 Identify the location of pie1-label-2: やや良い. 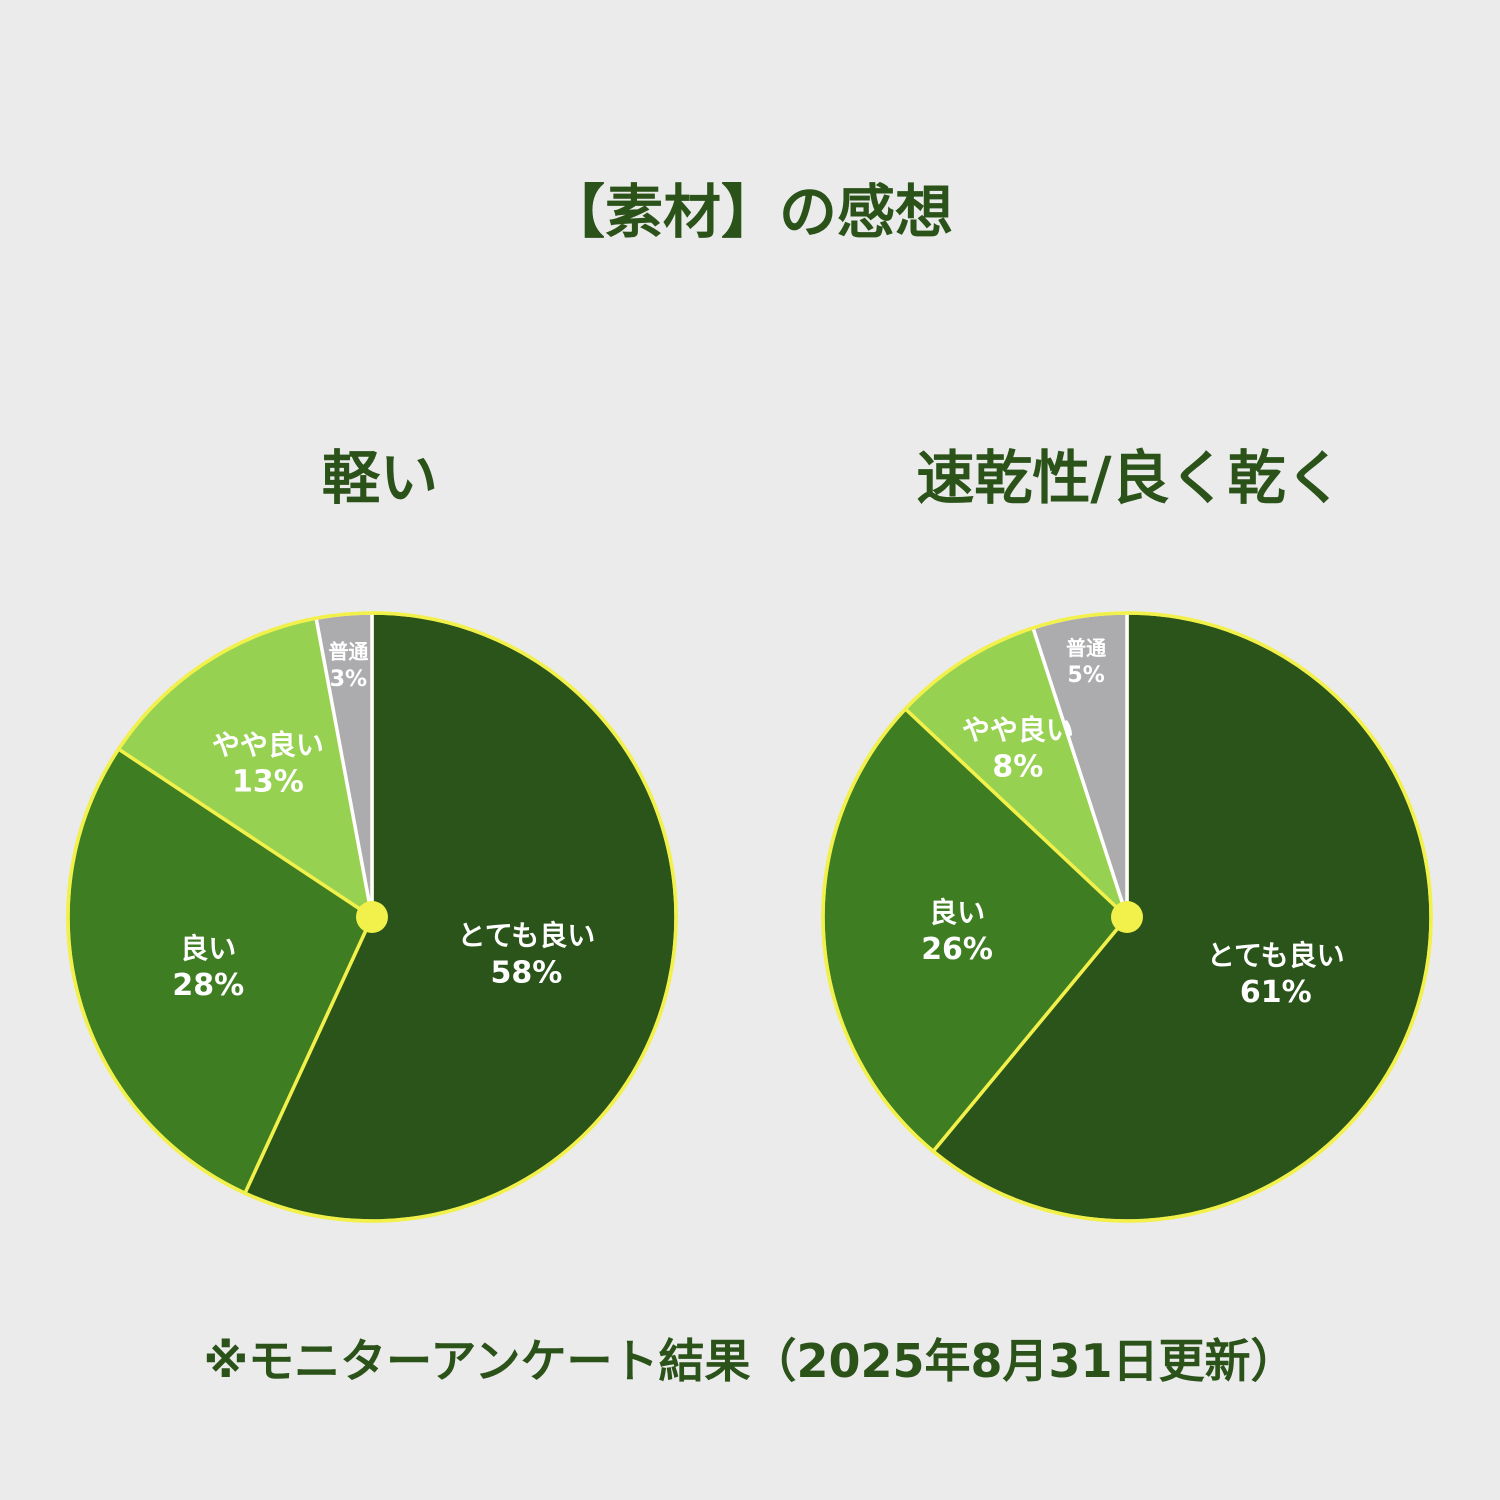
(1018, 729).